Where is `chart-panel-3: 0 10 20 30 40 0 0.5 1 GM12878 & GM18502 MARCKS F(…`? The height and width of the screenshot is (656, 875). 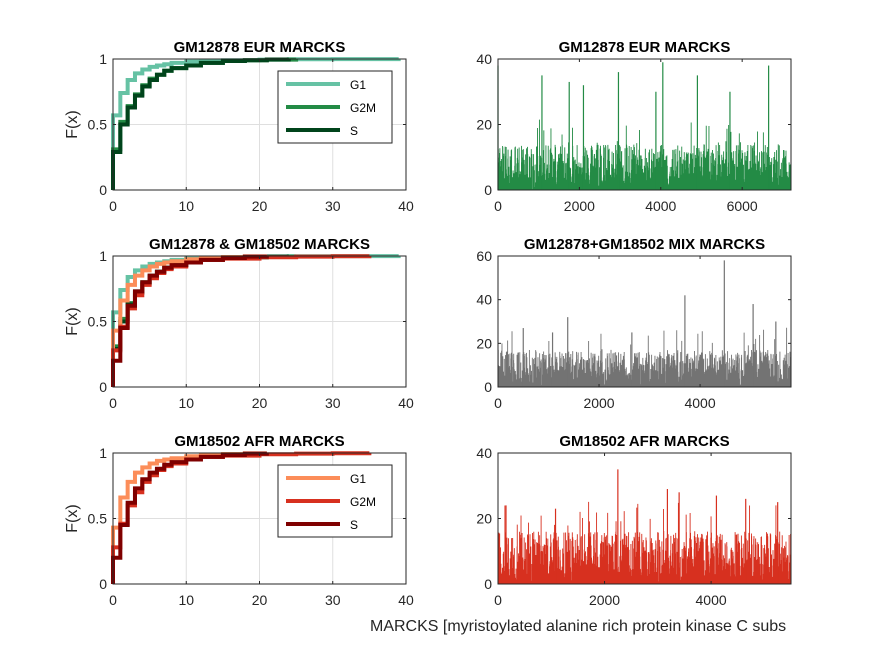
chart-panel-3: 0 10 20 30 40 0 0.5 1 GM12878 & GM18502 MARCKS F(… is located at coordinates (239, 323).